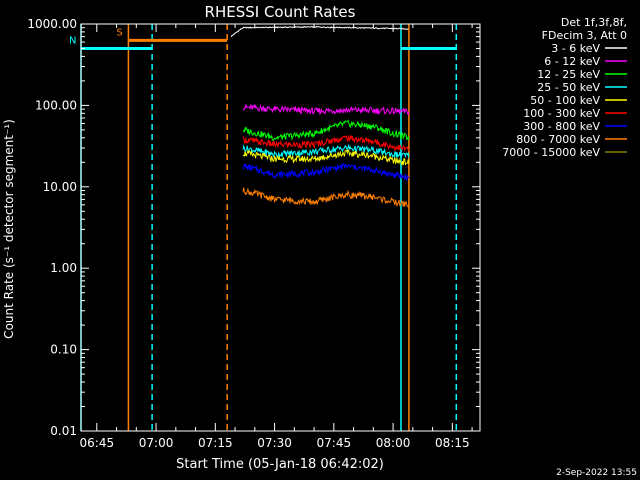  What do you see at coordinates (274, 443) in the screenshot?
I see `x-tick-label-3: 07:30` at bounding box center [274, 443].